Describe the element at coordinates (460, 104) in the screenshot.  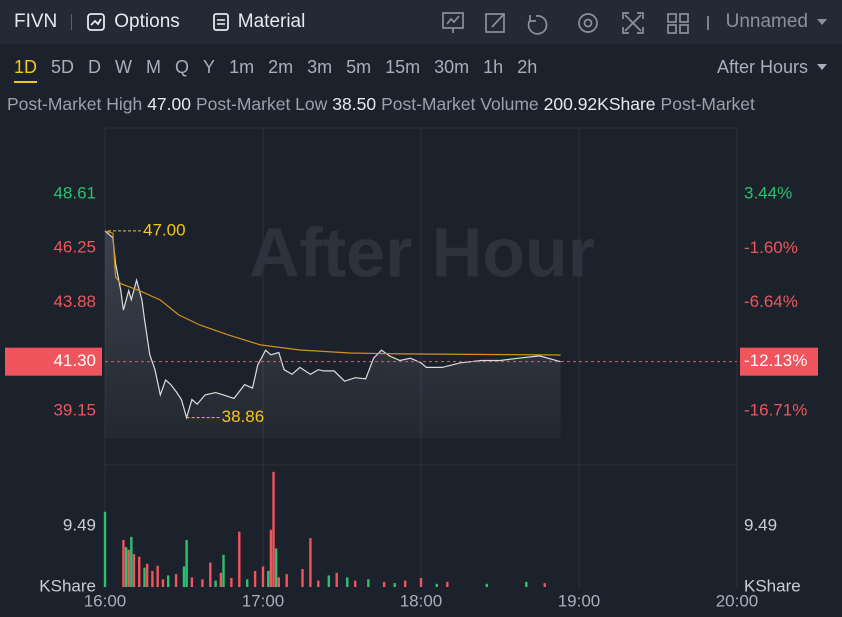
I see `stat-label: Post-Market Volume` at that location.